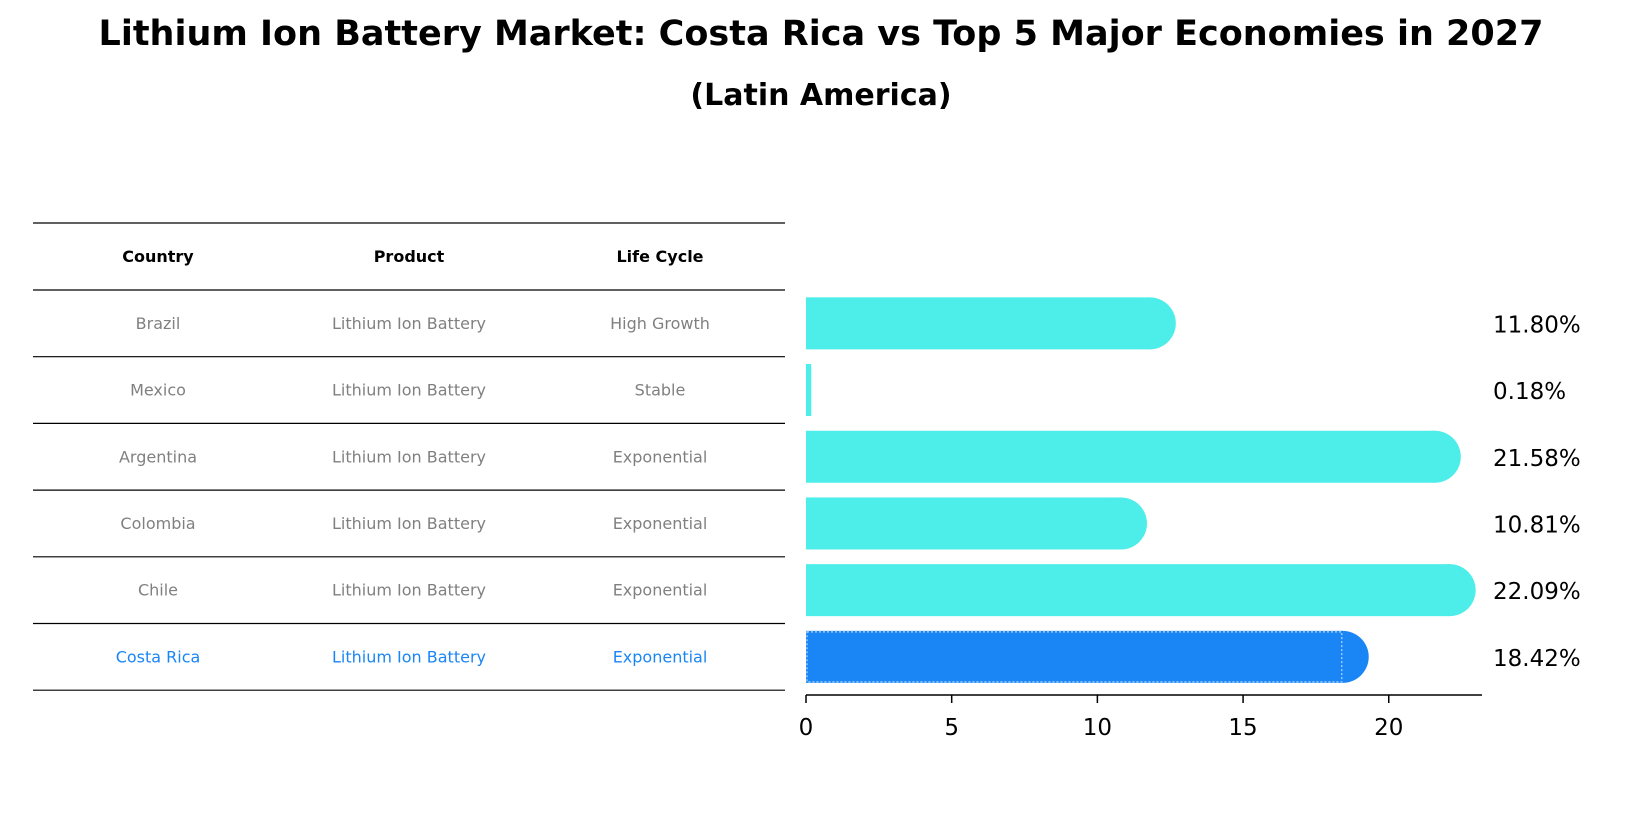 This screenshot has width=1642, height=823. What do you see at coordinates (1097, 728) in the screenshot?
I see `x-tick-label: 10` at bounding box center [1097, 728].